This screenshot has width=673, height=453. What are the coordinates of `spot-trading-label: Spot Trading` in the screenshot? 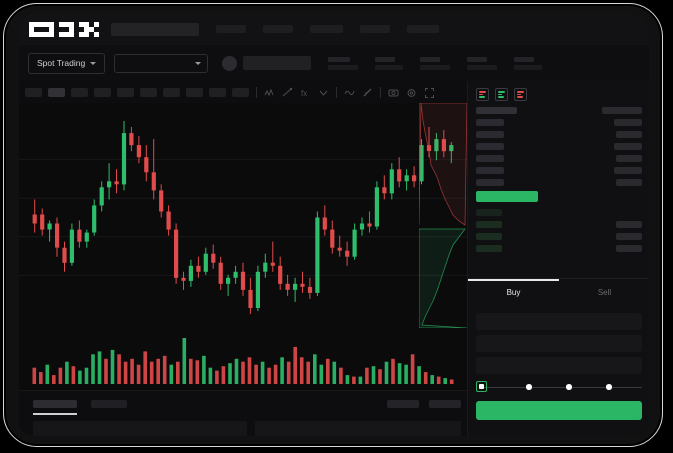 It's located at (61, 63).